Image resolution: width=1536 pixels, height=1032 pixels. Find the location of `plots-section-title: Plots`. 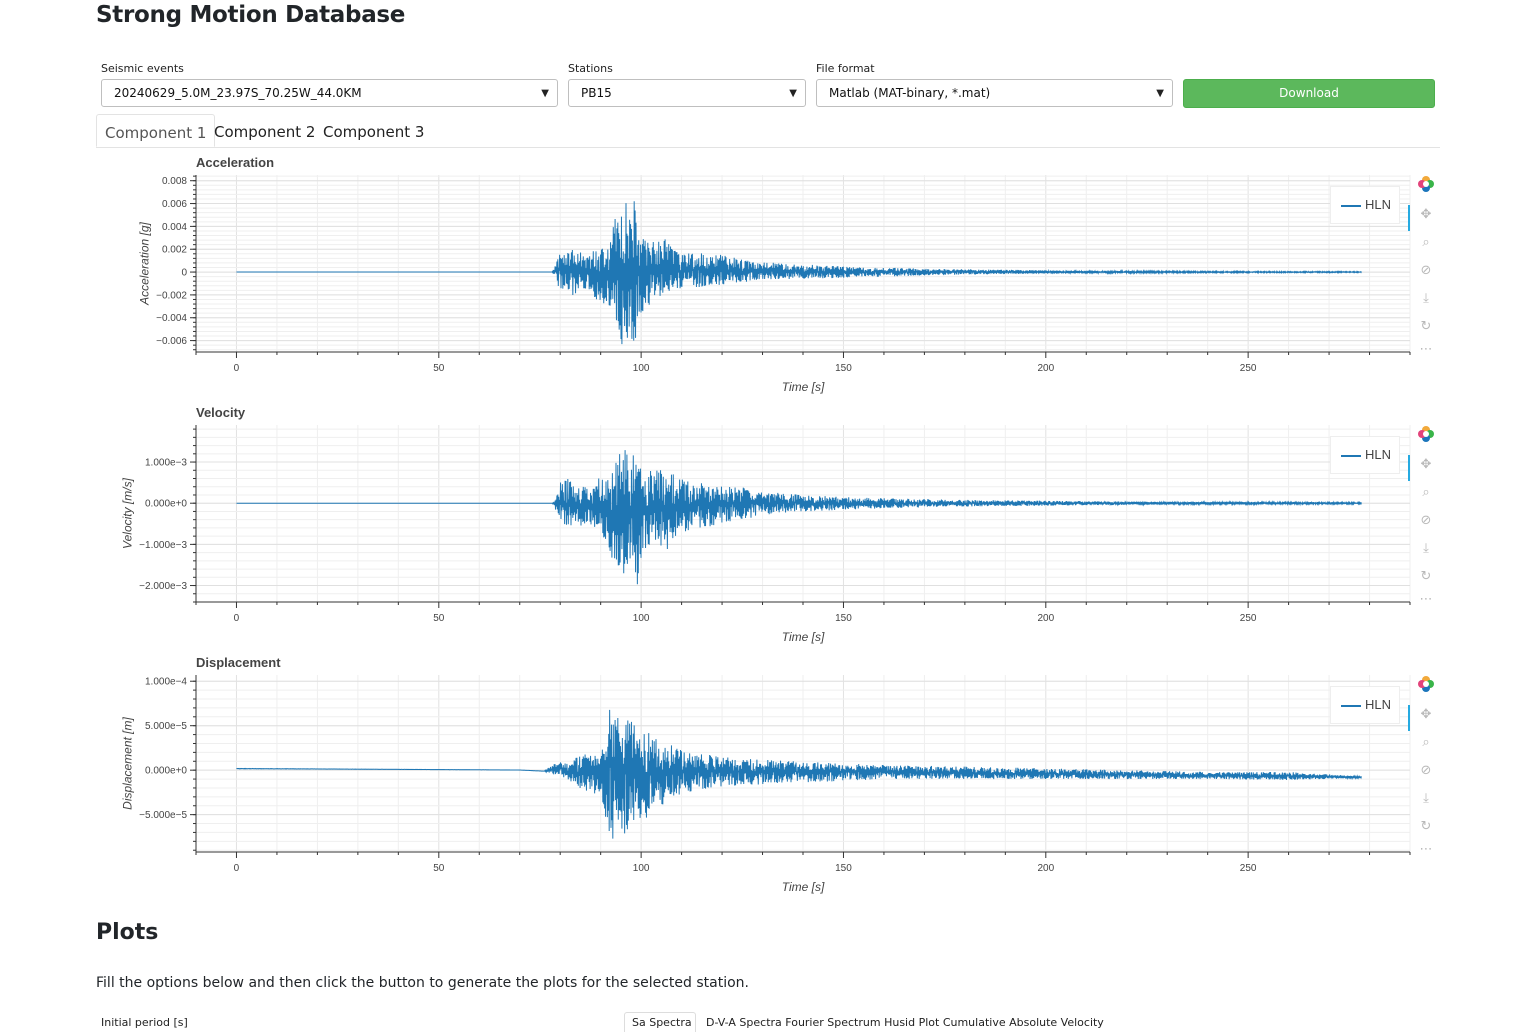

plots-section-title: Plots is located at coordinates (127, 932).